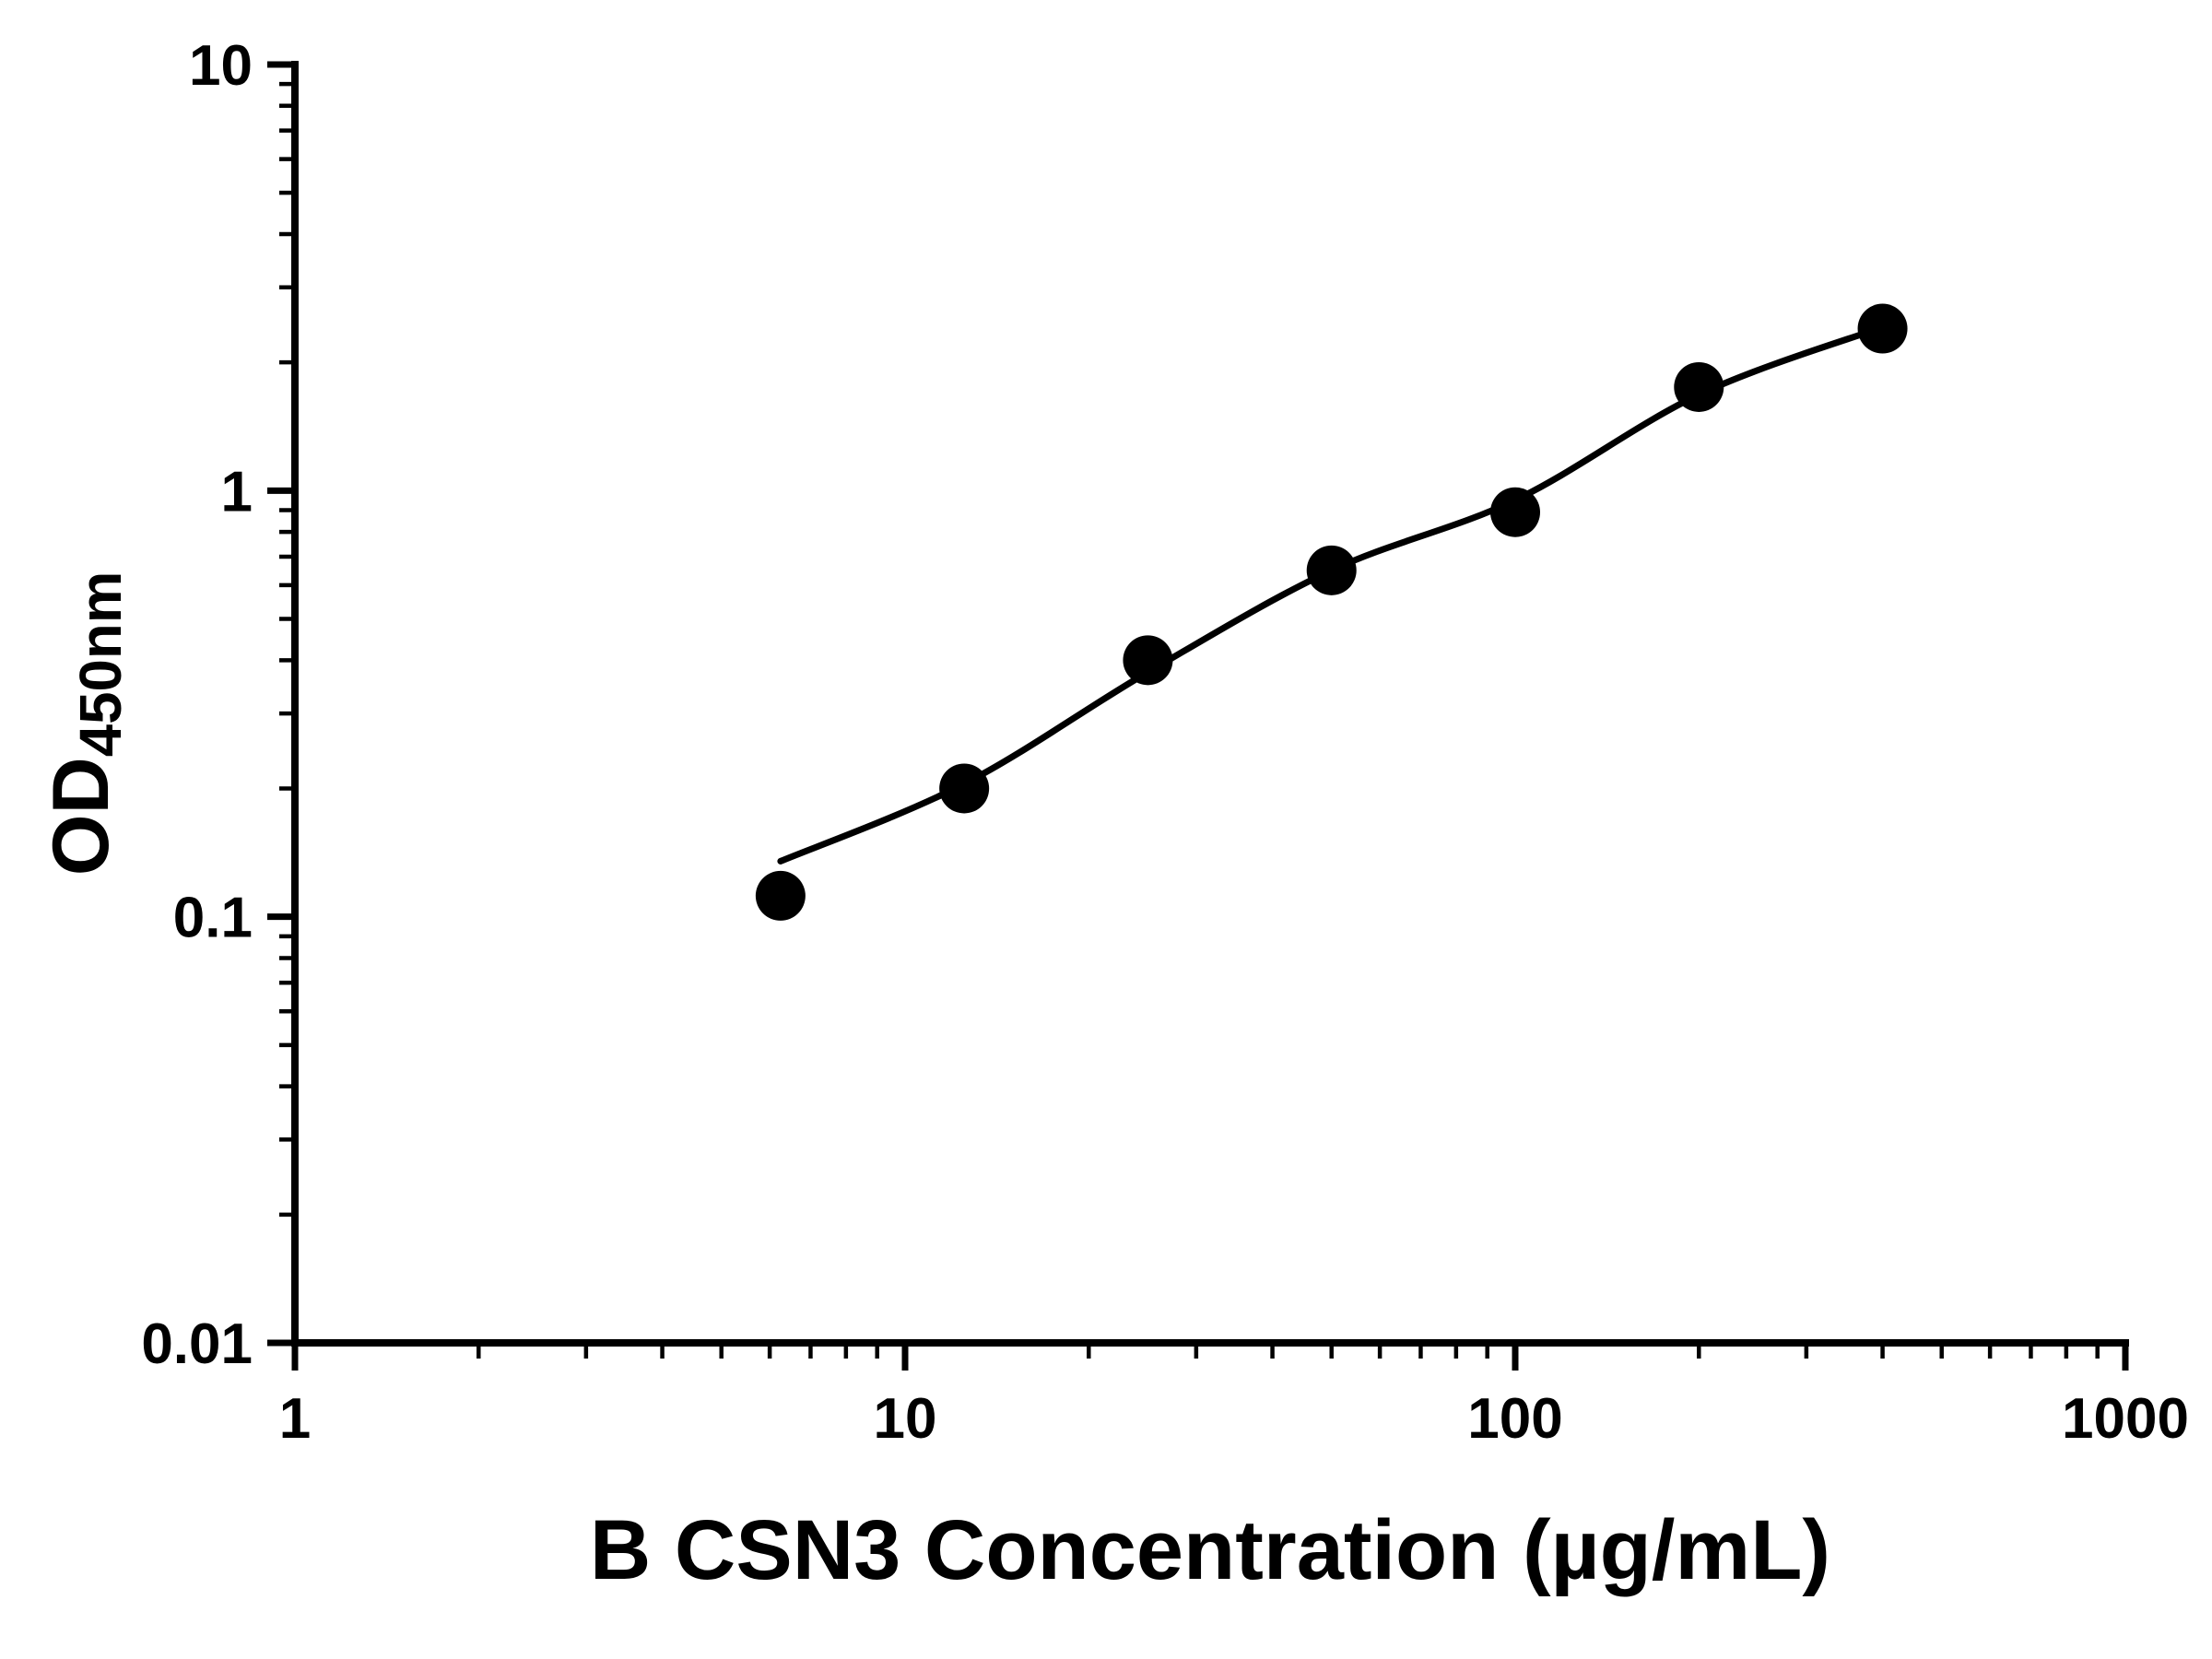 This screenshot has width=2212, height=1659. I want to click on y-axis-title-sub: 450nm, so click(101, 664).